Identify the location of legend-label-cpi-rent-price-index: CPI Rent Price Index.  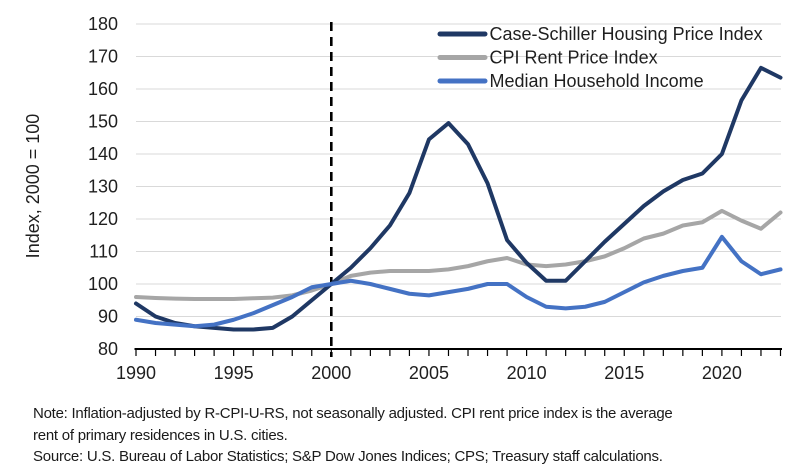
(574, 58).